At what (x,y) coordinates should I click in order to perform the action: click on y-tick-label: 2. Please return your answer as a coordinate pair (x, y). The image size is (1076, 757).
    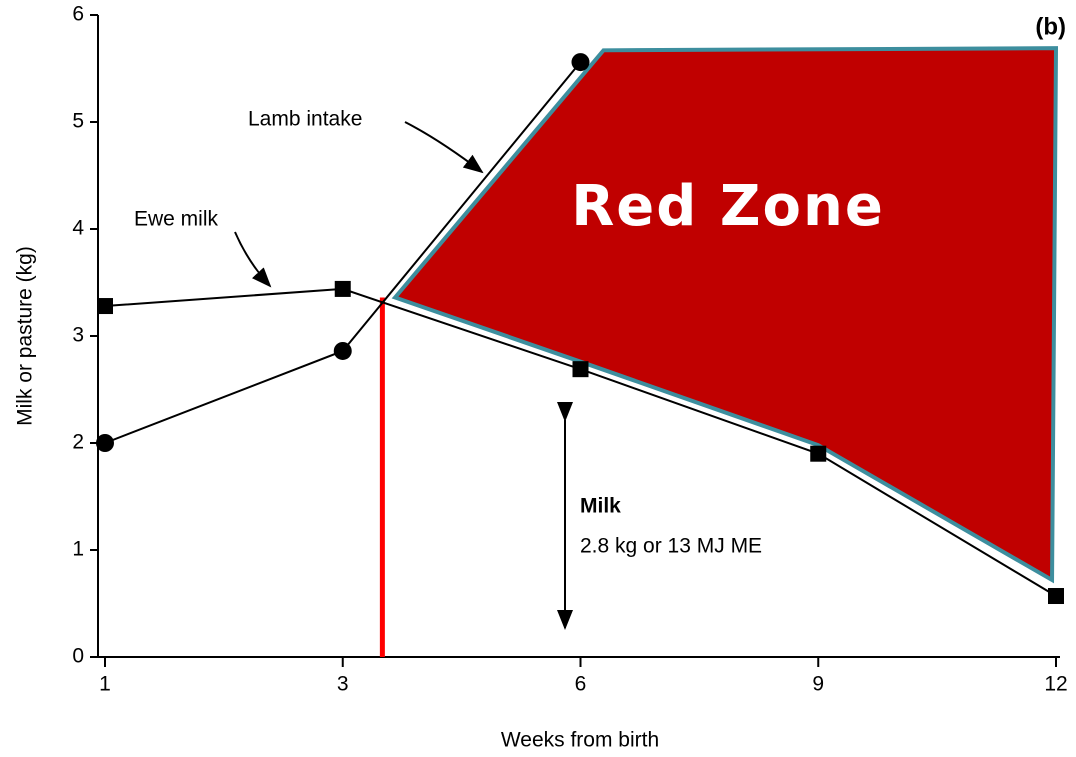
    Looking at the image, I should click on (78, 442).